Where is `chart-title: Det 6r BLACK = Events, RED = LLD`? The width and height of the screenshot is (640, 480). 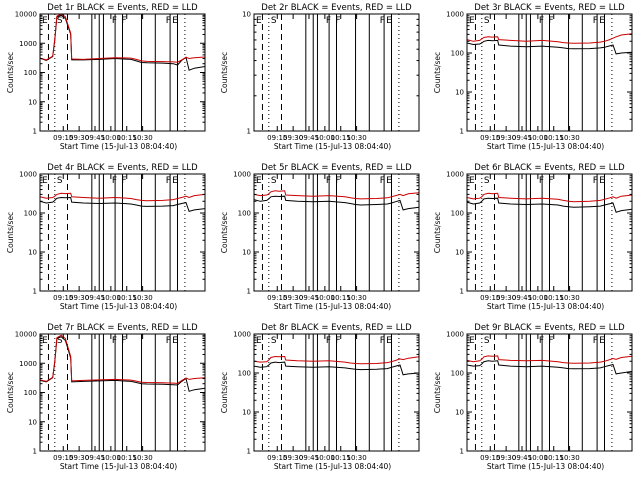 chart-title: Det 6r BLACK = Events, RED = LLD is located at coordinates (549, 168).